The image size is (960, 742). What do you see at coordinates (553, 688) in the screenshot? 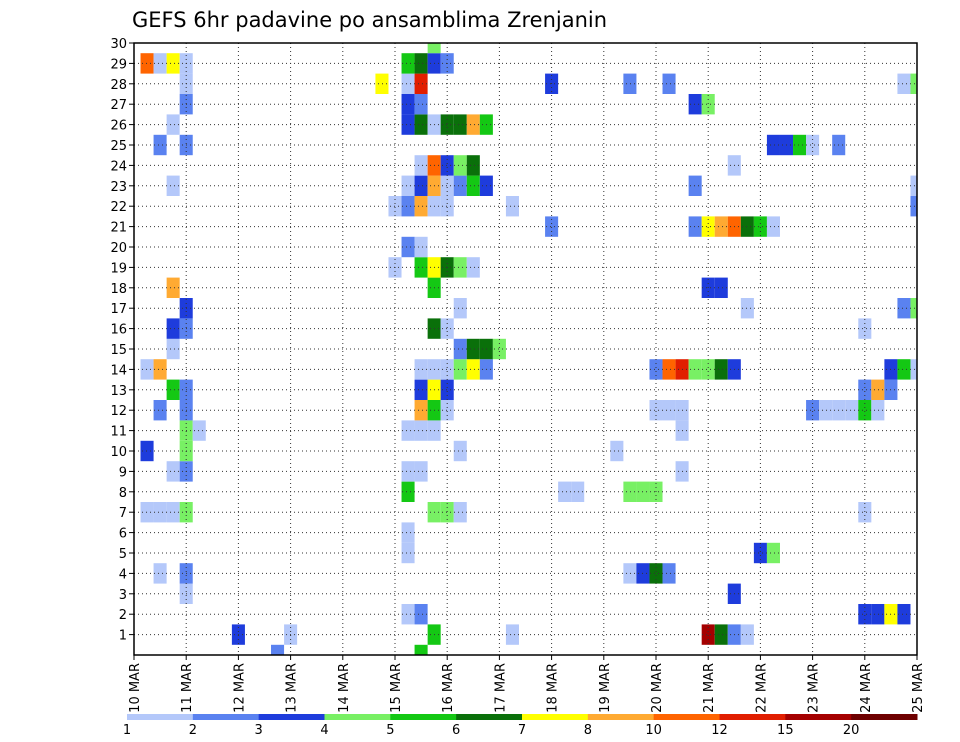
I see `x-tick-label: 18 MAR` at bounding box center [553, 688].